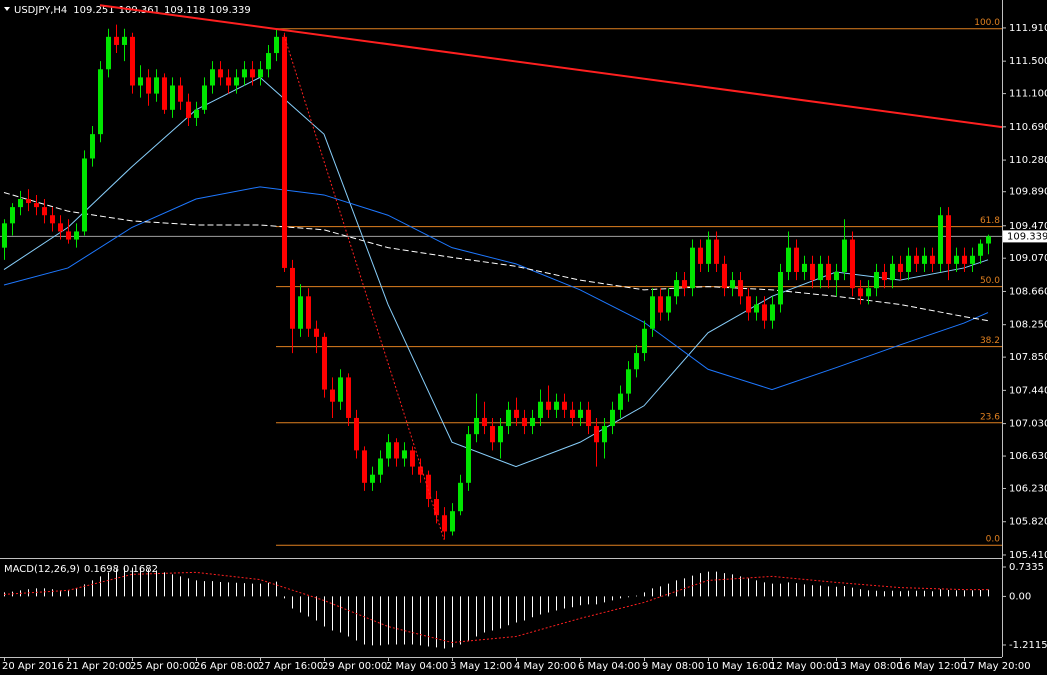 Image resolution: width=1047 pixels, height=675 pixels. Describe the element at coordinates (496, 607) in the screenshot. I see `signal-line` at that location.